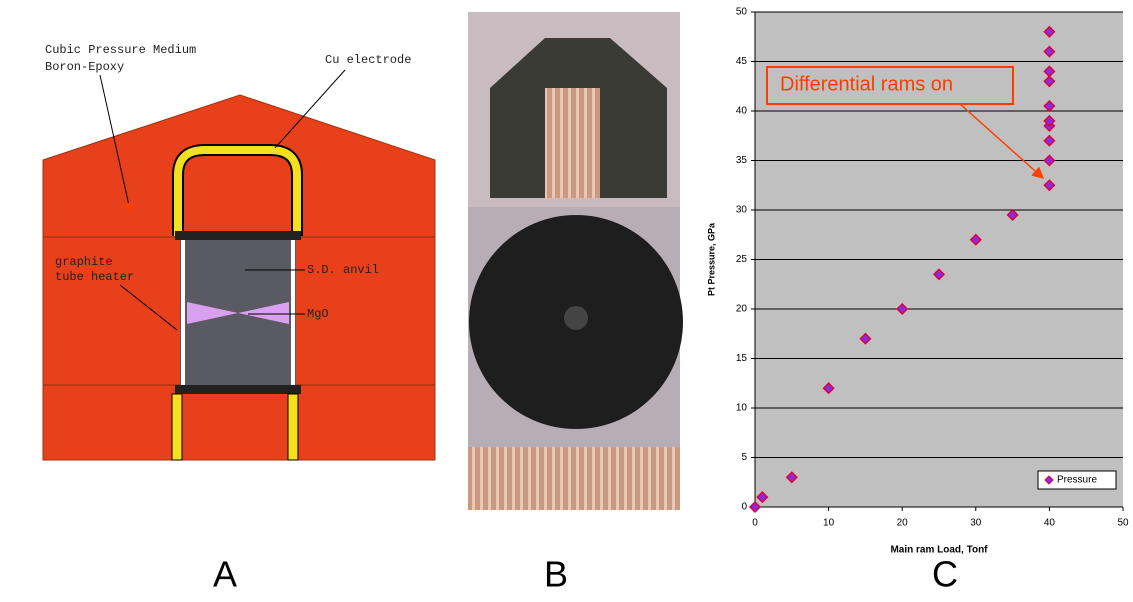  Describe the element at coordinates (744, 457) in the screenshot. I see `y-tick-label: 5` at that location.